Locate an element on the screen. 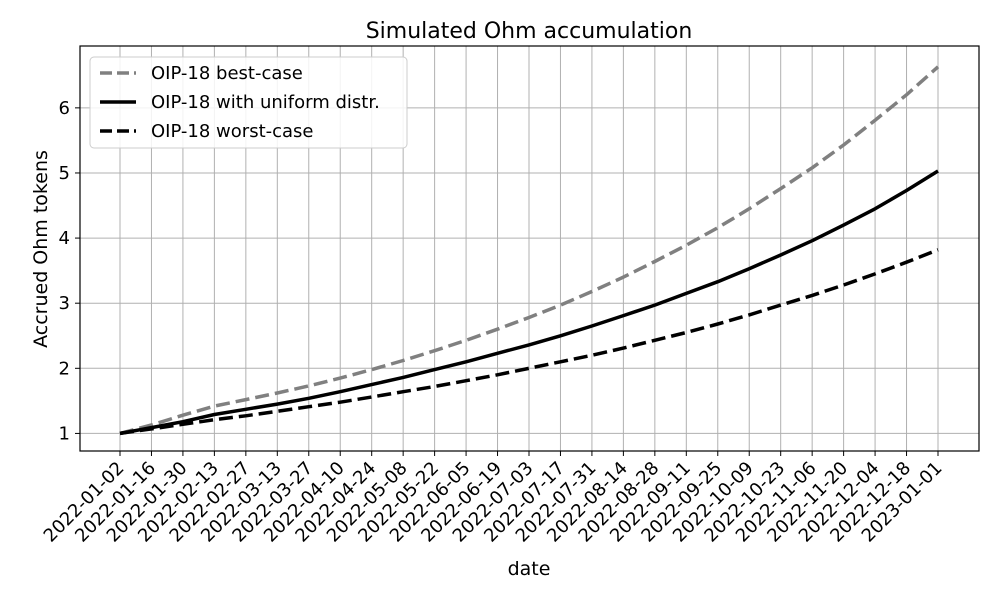  x-axis-label: date is located at coordinates (529, 569).